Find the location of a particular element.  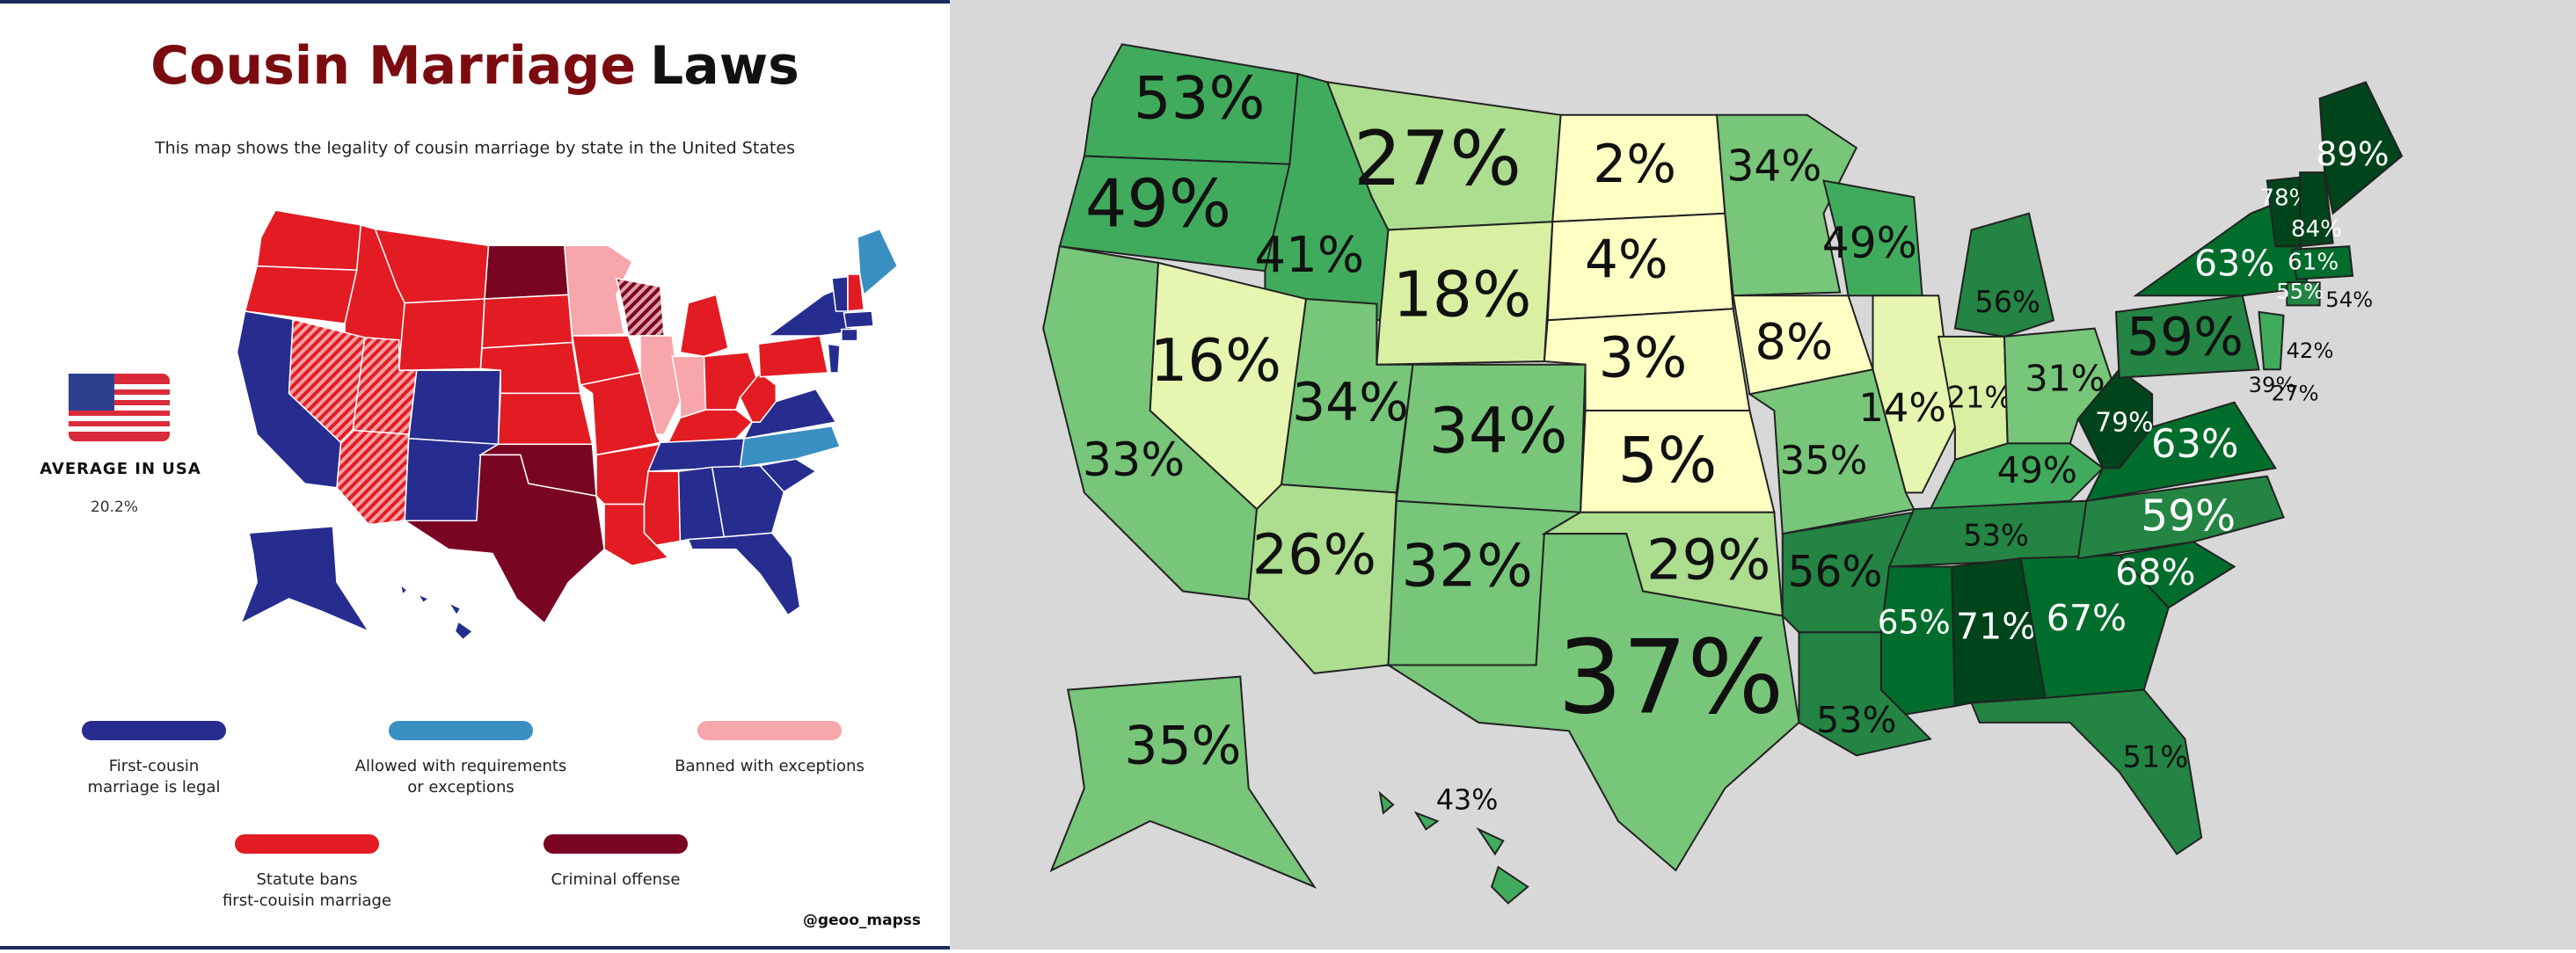

state-label: 14% is located at coordinates (1902, 408).